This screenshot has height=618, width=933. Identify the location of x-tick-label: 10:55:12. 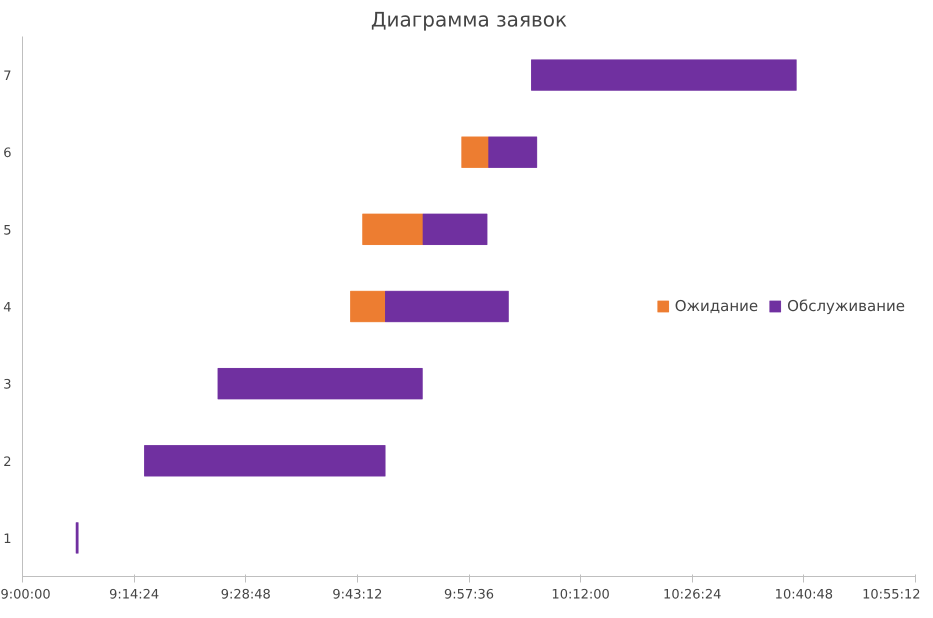
(891, 595).